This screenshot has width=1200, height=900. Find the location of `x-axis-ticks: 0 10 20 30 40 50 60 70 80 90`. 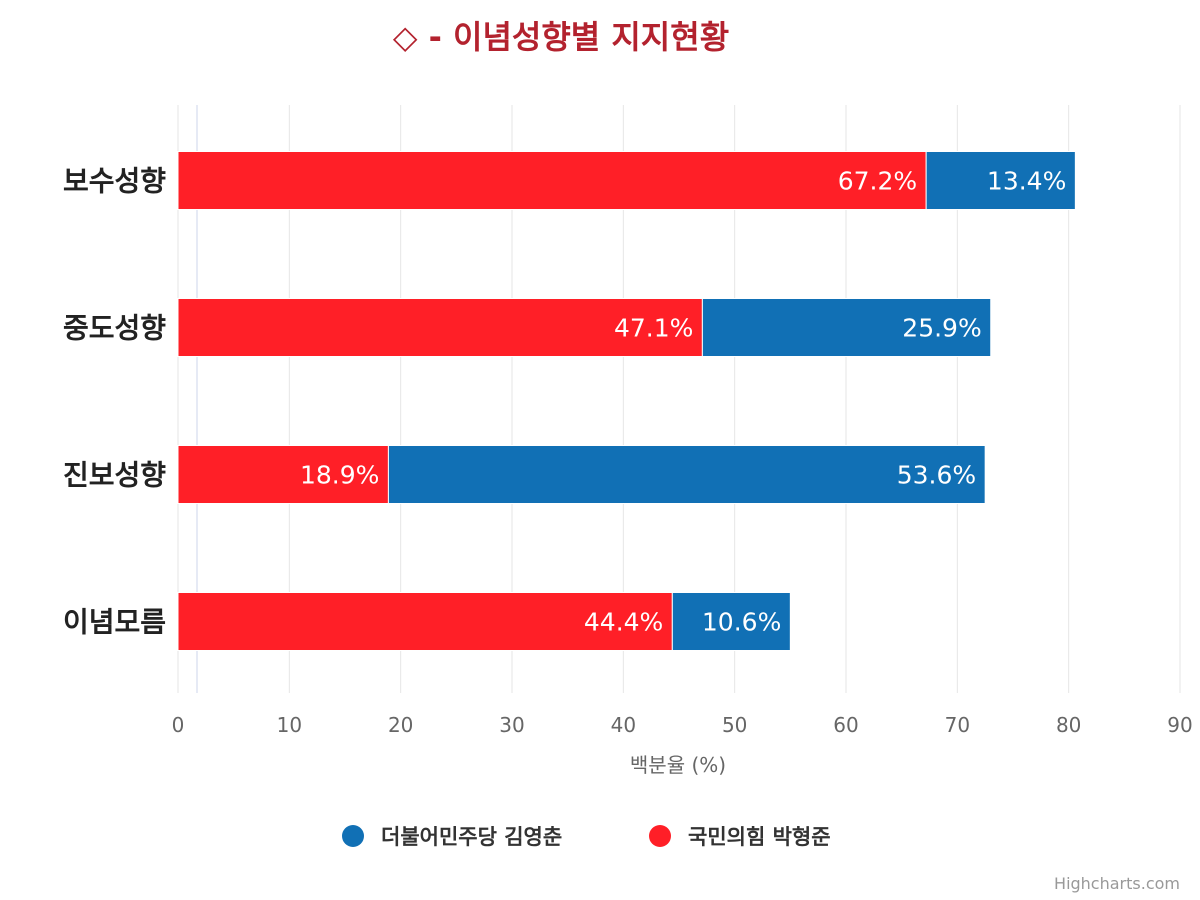

x-axis-ticks: 0 10 20 30 40 50 60 70 80 90 is located at coordinates (682, 725).